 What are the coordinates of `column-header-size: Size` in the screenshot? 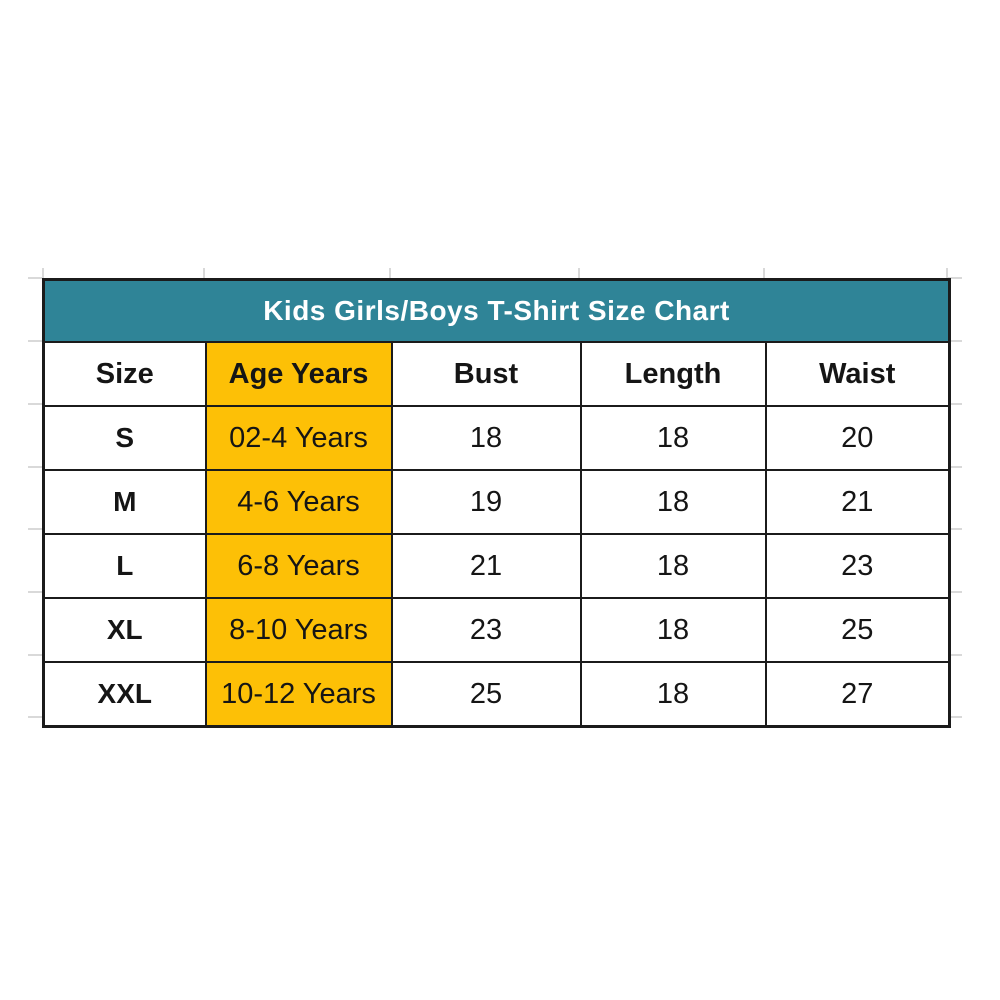 It's located at (124, 374).